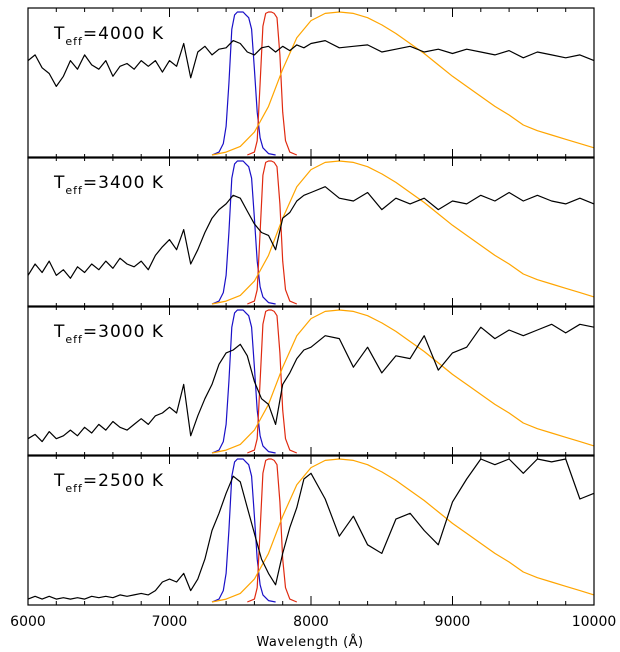 Image resolution: width=620 pixels, height=652 pixels. I want to click on x-tick-label: 6000, so click(28, 622).